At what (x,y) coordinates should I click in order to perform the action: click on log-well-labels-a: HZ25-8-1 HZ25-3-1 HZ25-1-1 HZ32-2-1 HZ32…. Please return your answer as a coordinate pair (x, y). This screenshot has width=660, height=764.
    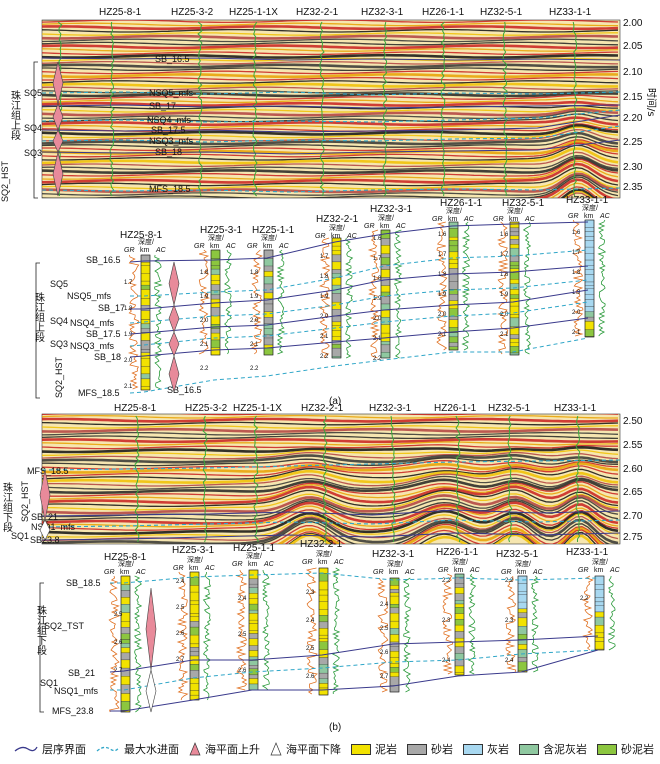
    Looking at the image, I should click on (364, 218).